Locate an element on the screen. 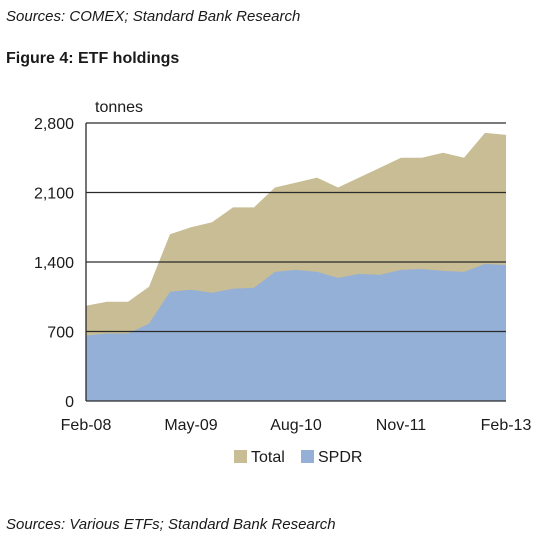  legend-swatch-spdr is located at coordinates (307, 456).